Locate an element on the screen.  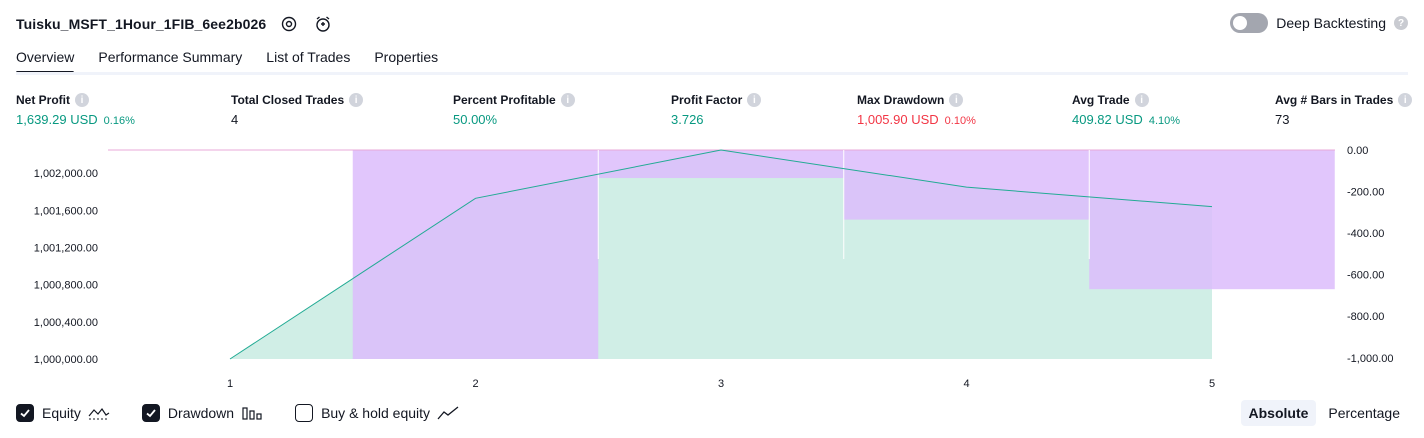
tab-overview: Overview is located at coordinates (45, 60).